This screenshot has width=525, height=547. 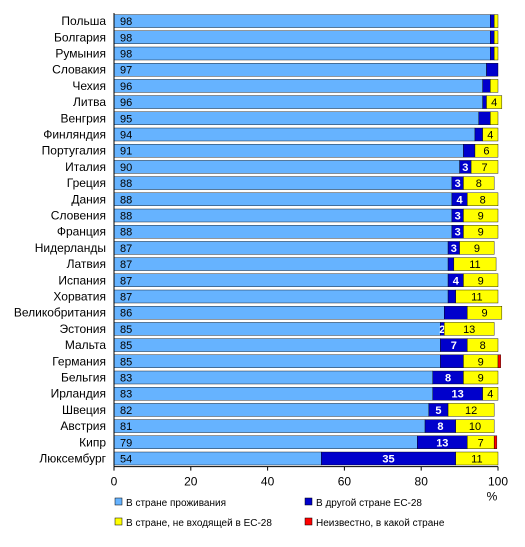 What do you see at coordinates (83, 118) in the screenshot?
I see `category-label: Венгрия` at bounding box center [83, 118].